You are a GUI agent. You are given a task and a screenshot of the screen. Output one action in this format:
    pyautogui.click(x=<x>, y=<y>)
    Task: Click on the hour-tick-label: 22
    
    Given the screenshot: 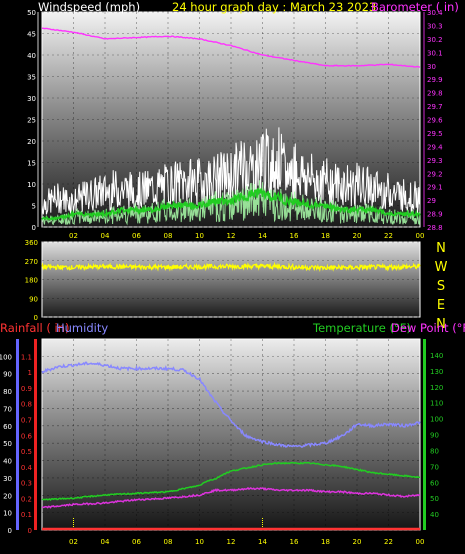 What is the action you would take?
    pyautogui.click(x=388, y=236)
    